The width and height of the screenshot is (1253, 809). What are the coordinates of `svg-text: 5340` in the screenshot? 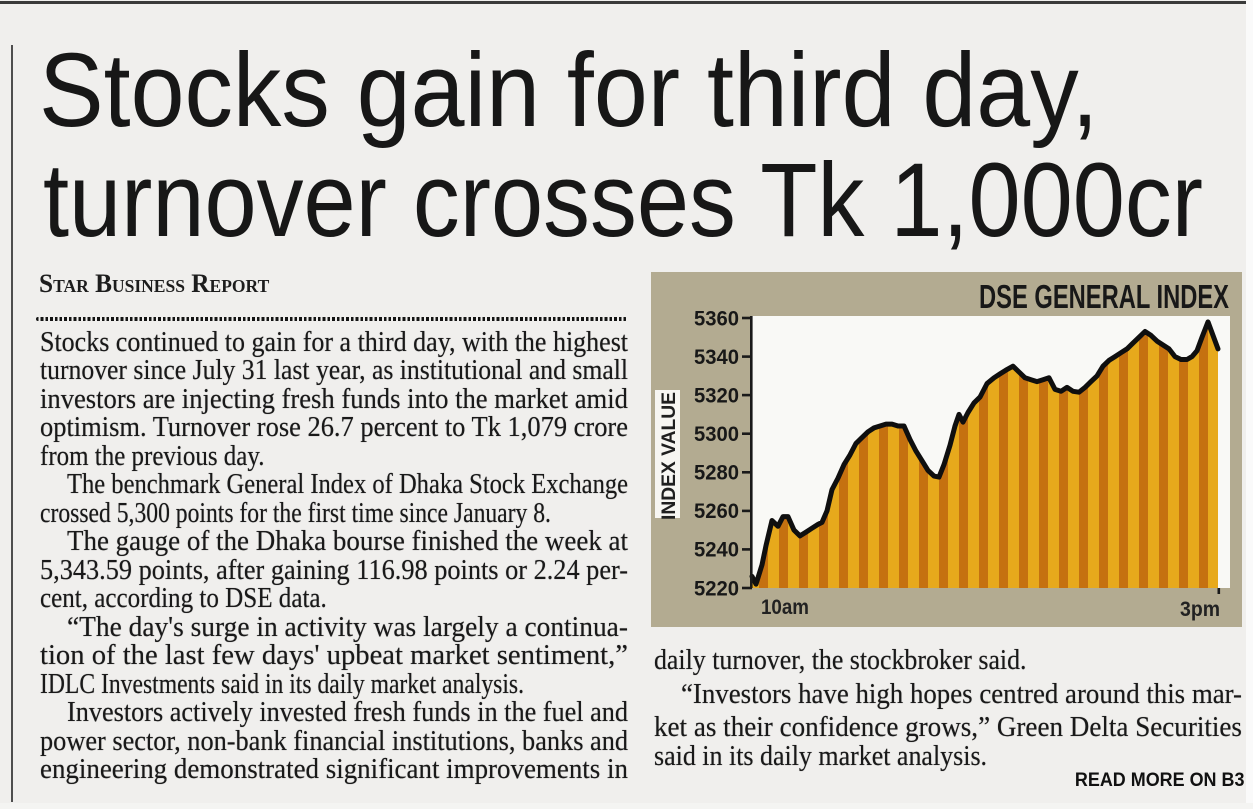 It's located at (716, 357).